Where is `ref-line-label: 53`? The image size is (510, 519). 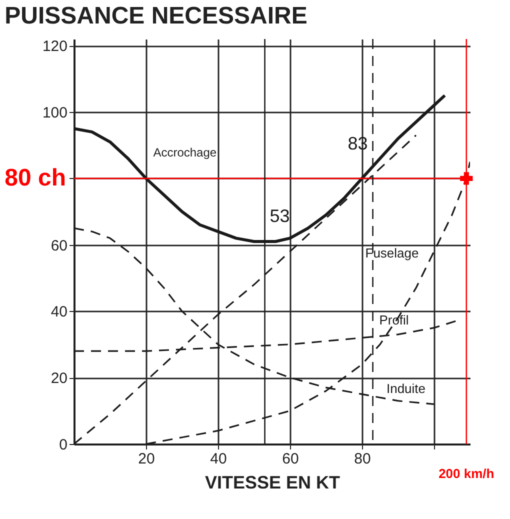 ref-line-label: 53 is located at coordinates (280, 216).